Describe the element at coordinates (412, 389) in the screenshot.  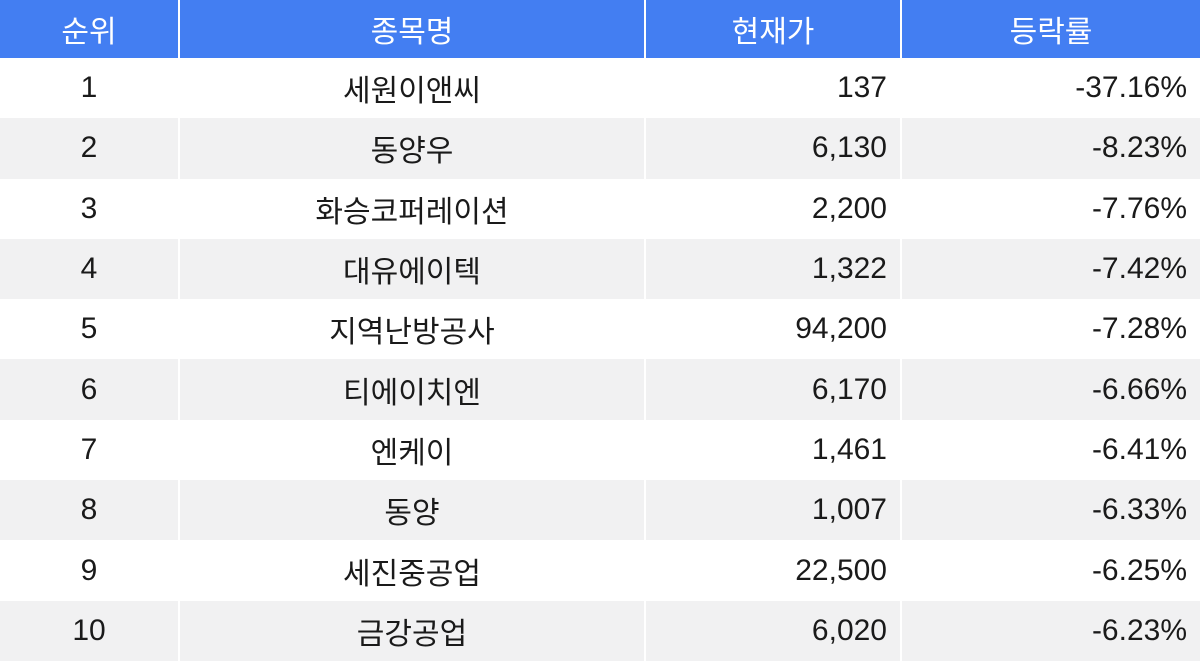
I see `stock-name-cell: 티에이치엔` at that location.